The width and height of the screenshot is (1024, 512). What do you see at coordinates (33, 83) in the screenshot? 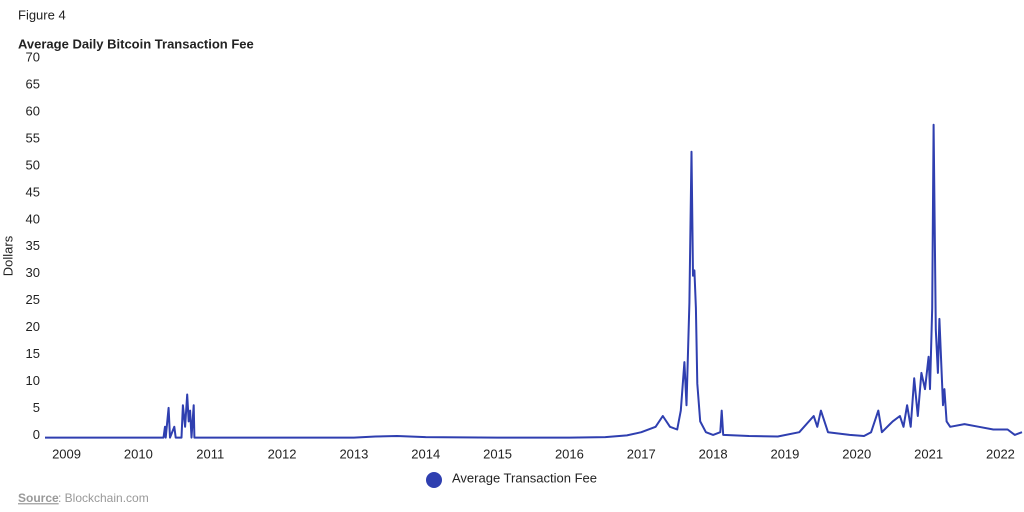
I see `y-tick-label: 65` at bounding box center [33, 83].